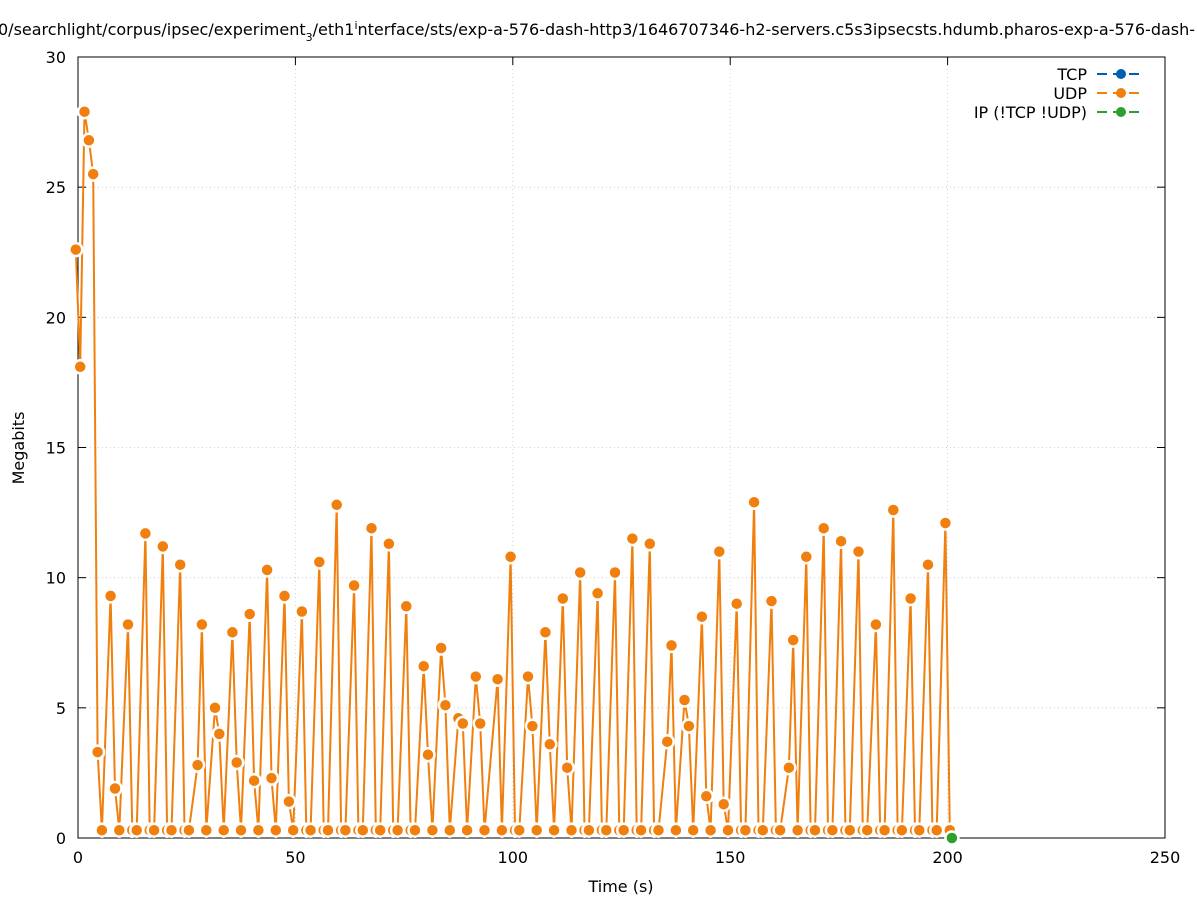 This screenshot has height=900, width=1197. I want to click on legend-marker-udp, so click(1121, 93).